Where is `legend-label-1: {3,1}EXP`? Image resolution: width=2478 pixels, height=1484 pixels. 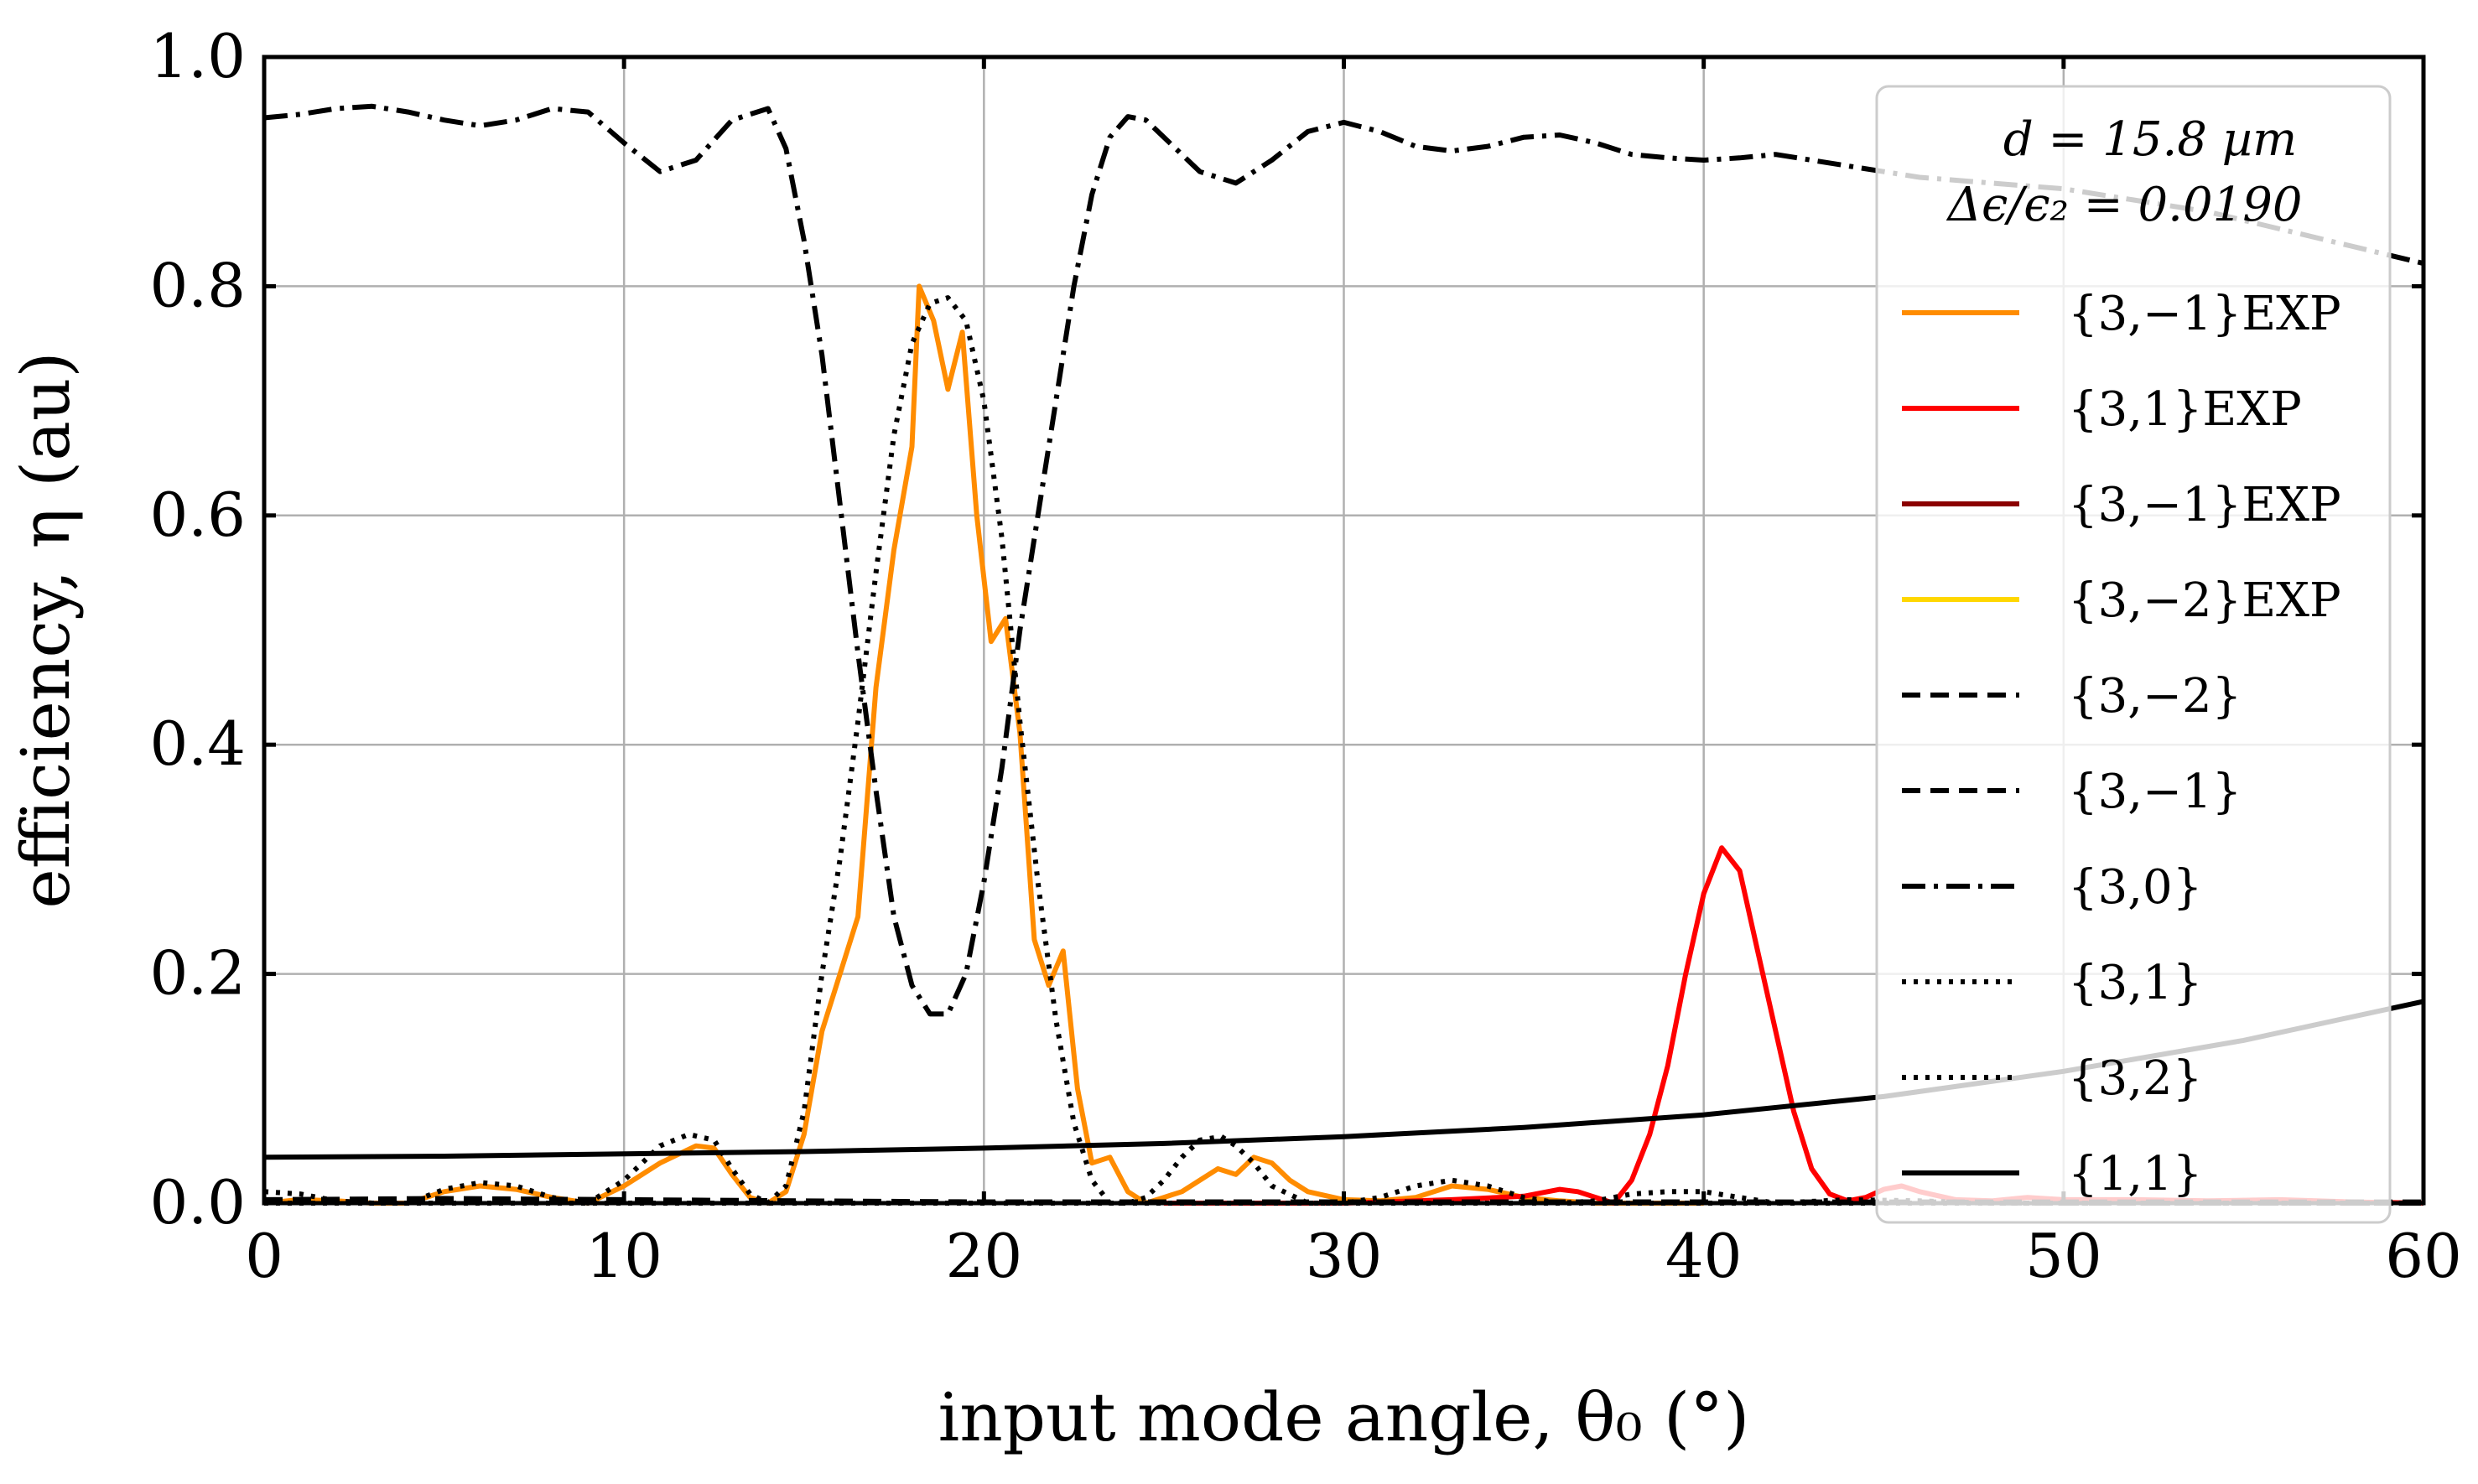 legend-label-1: {3,1}EXP is located at coordinates (2185, 409).